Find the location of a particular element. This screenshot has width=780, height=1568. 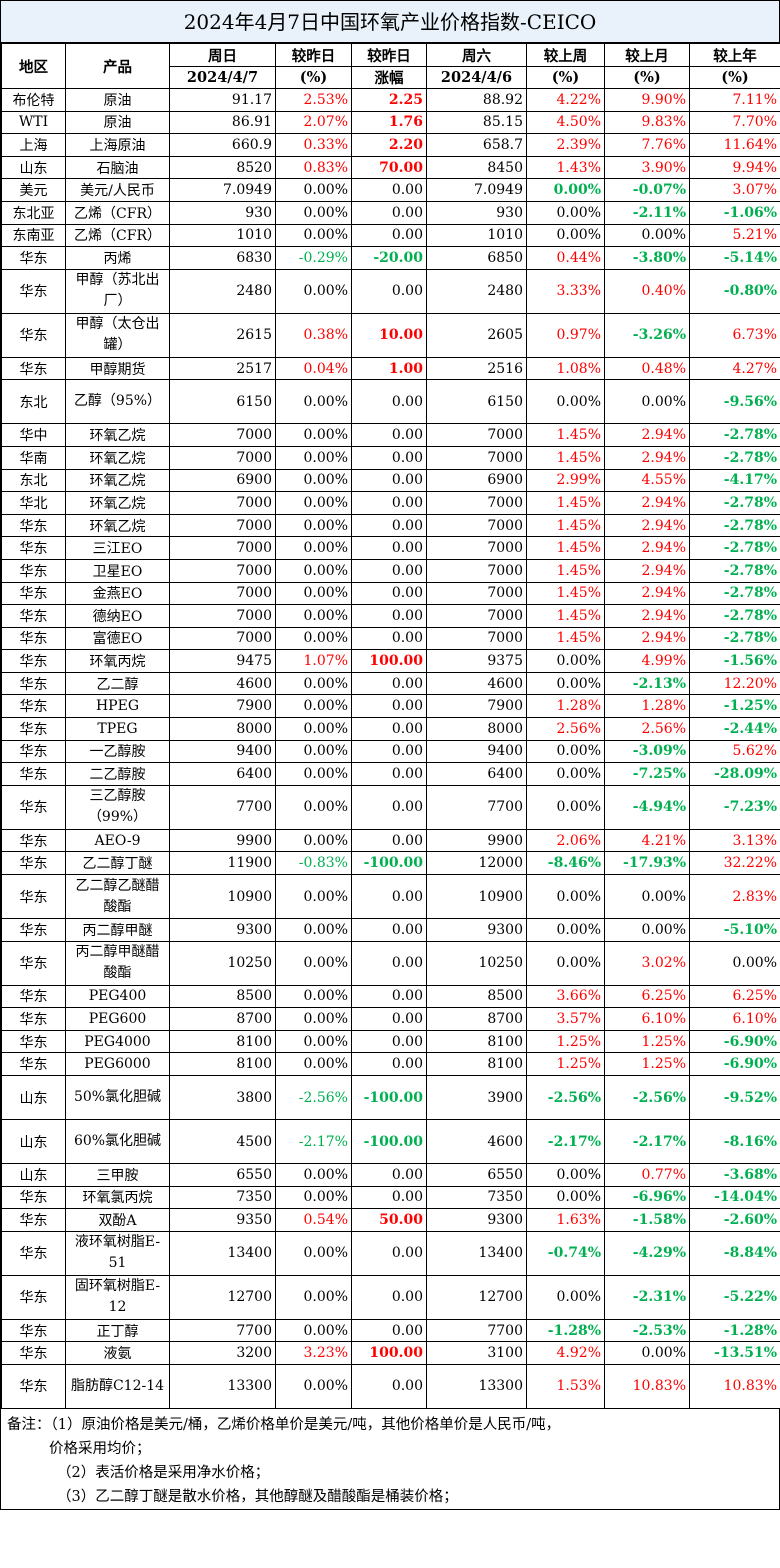

cell-region: 华北 is located at coordinates (33, 503).